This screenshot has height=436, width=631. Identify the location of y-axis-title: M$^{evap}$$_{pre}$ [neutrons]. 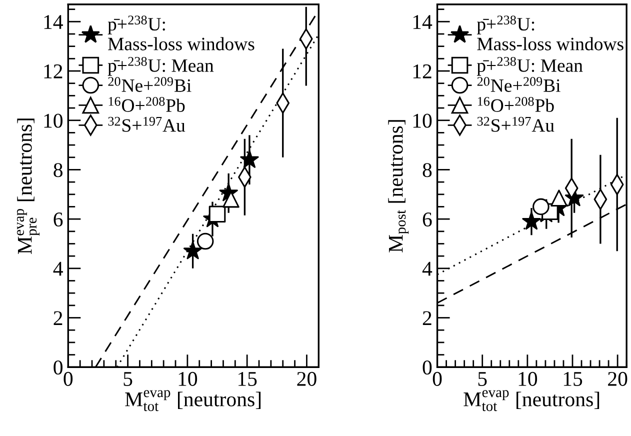
(28, 186).